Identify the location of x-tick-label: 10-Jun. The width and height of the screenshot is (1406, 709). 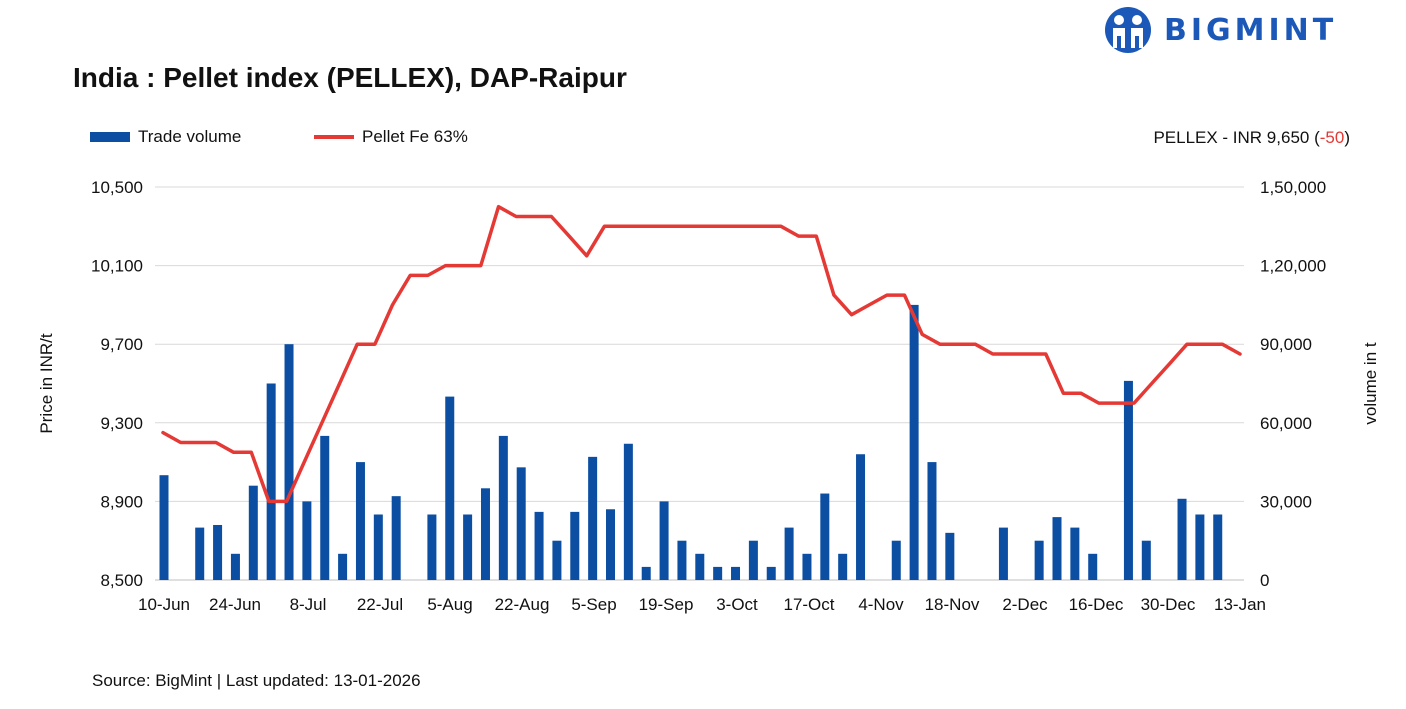
(164, 604).